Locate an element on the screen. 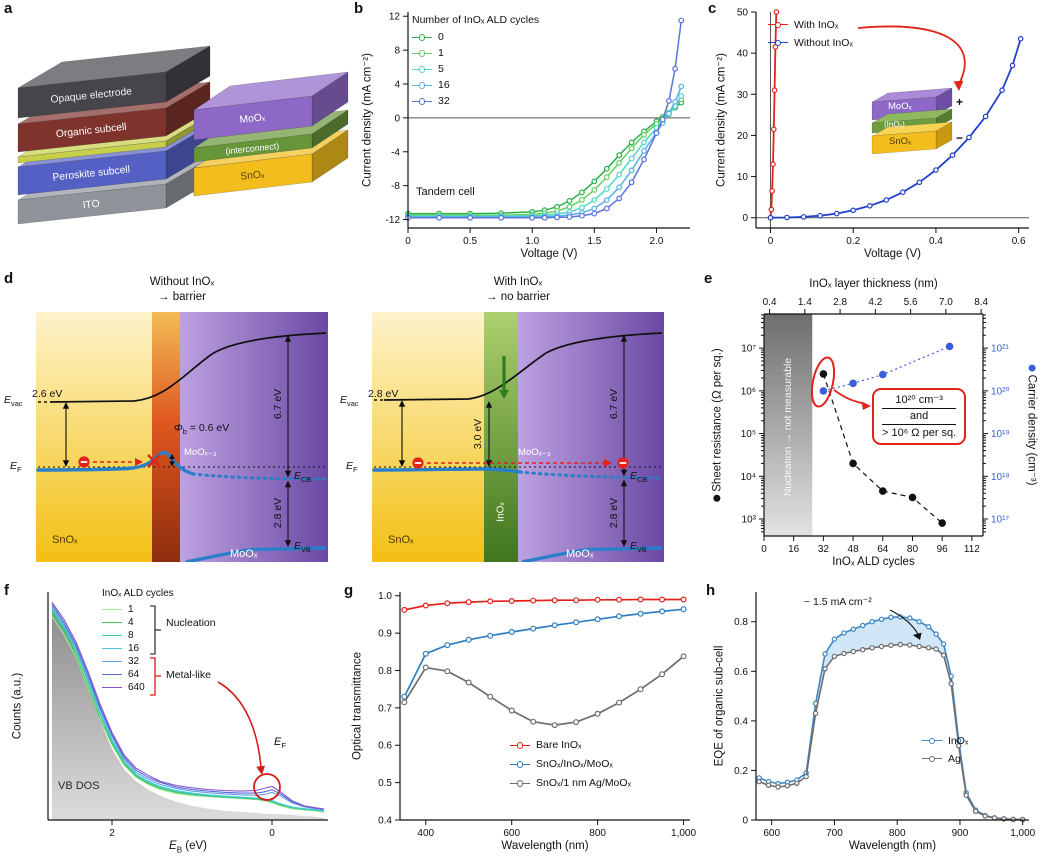 The image size is (1041, 864). tick-label: 600 is located at coordinates (511, 833).